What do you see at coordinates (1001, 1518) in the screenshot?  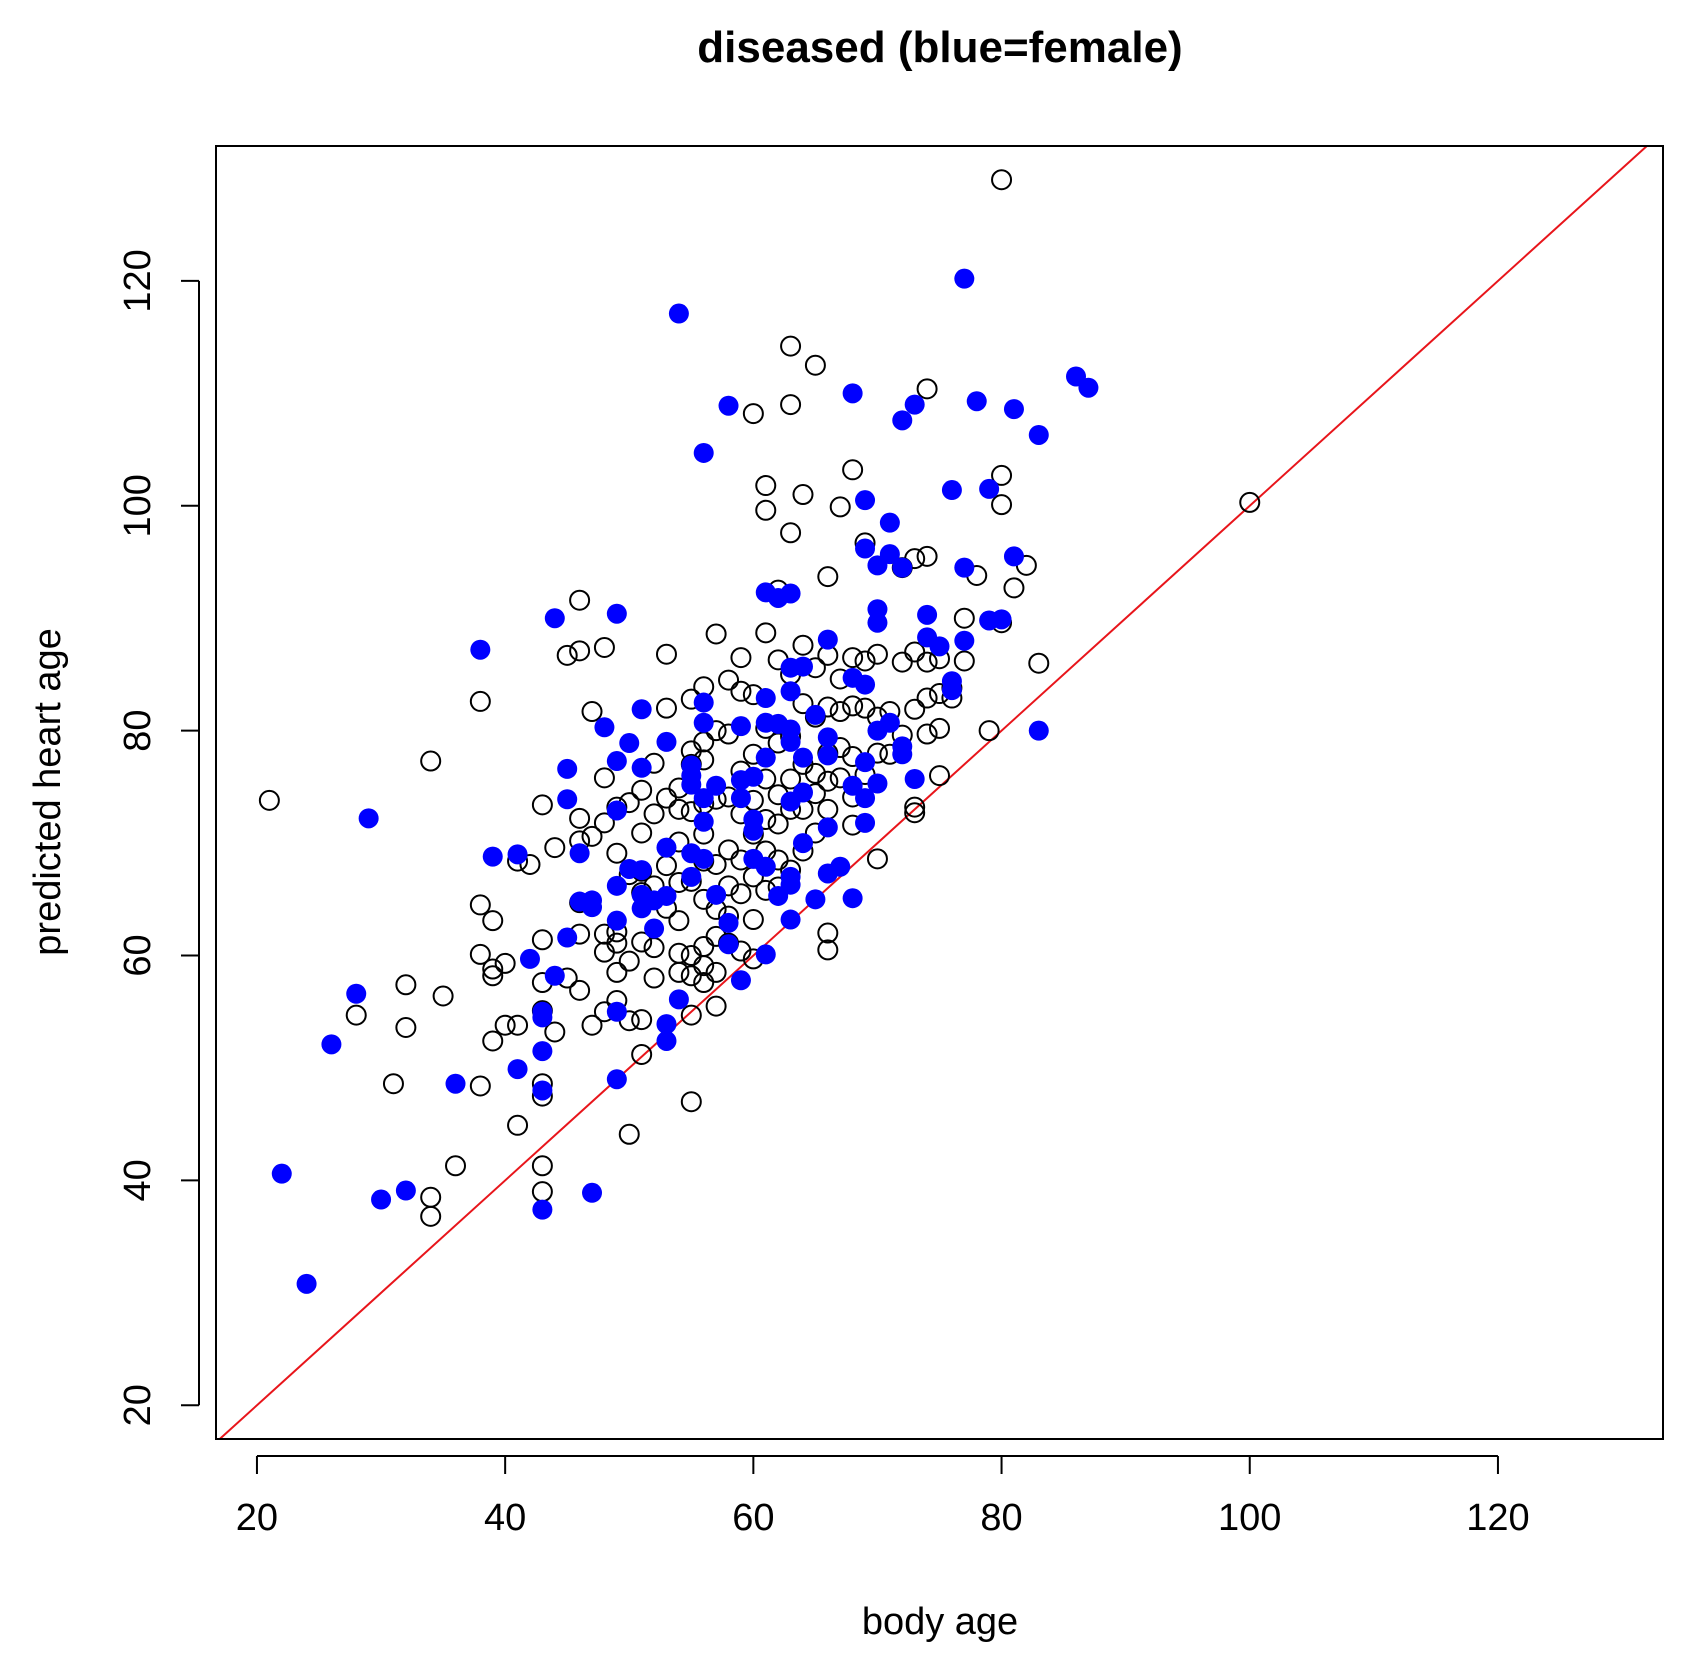 I see `x-tick-label: 80` at bounding box center [1001, 1518].